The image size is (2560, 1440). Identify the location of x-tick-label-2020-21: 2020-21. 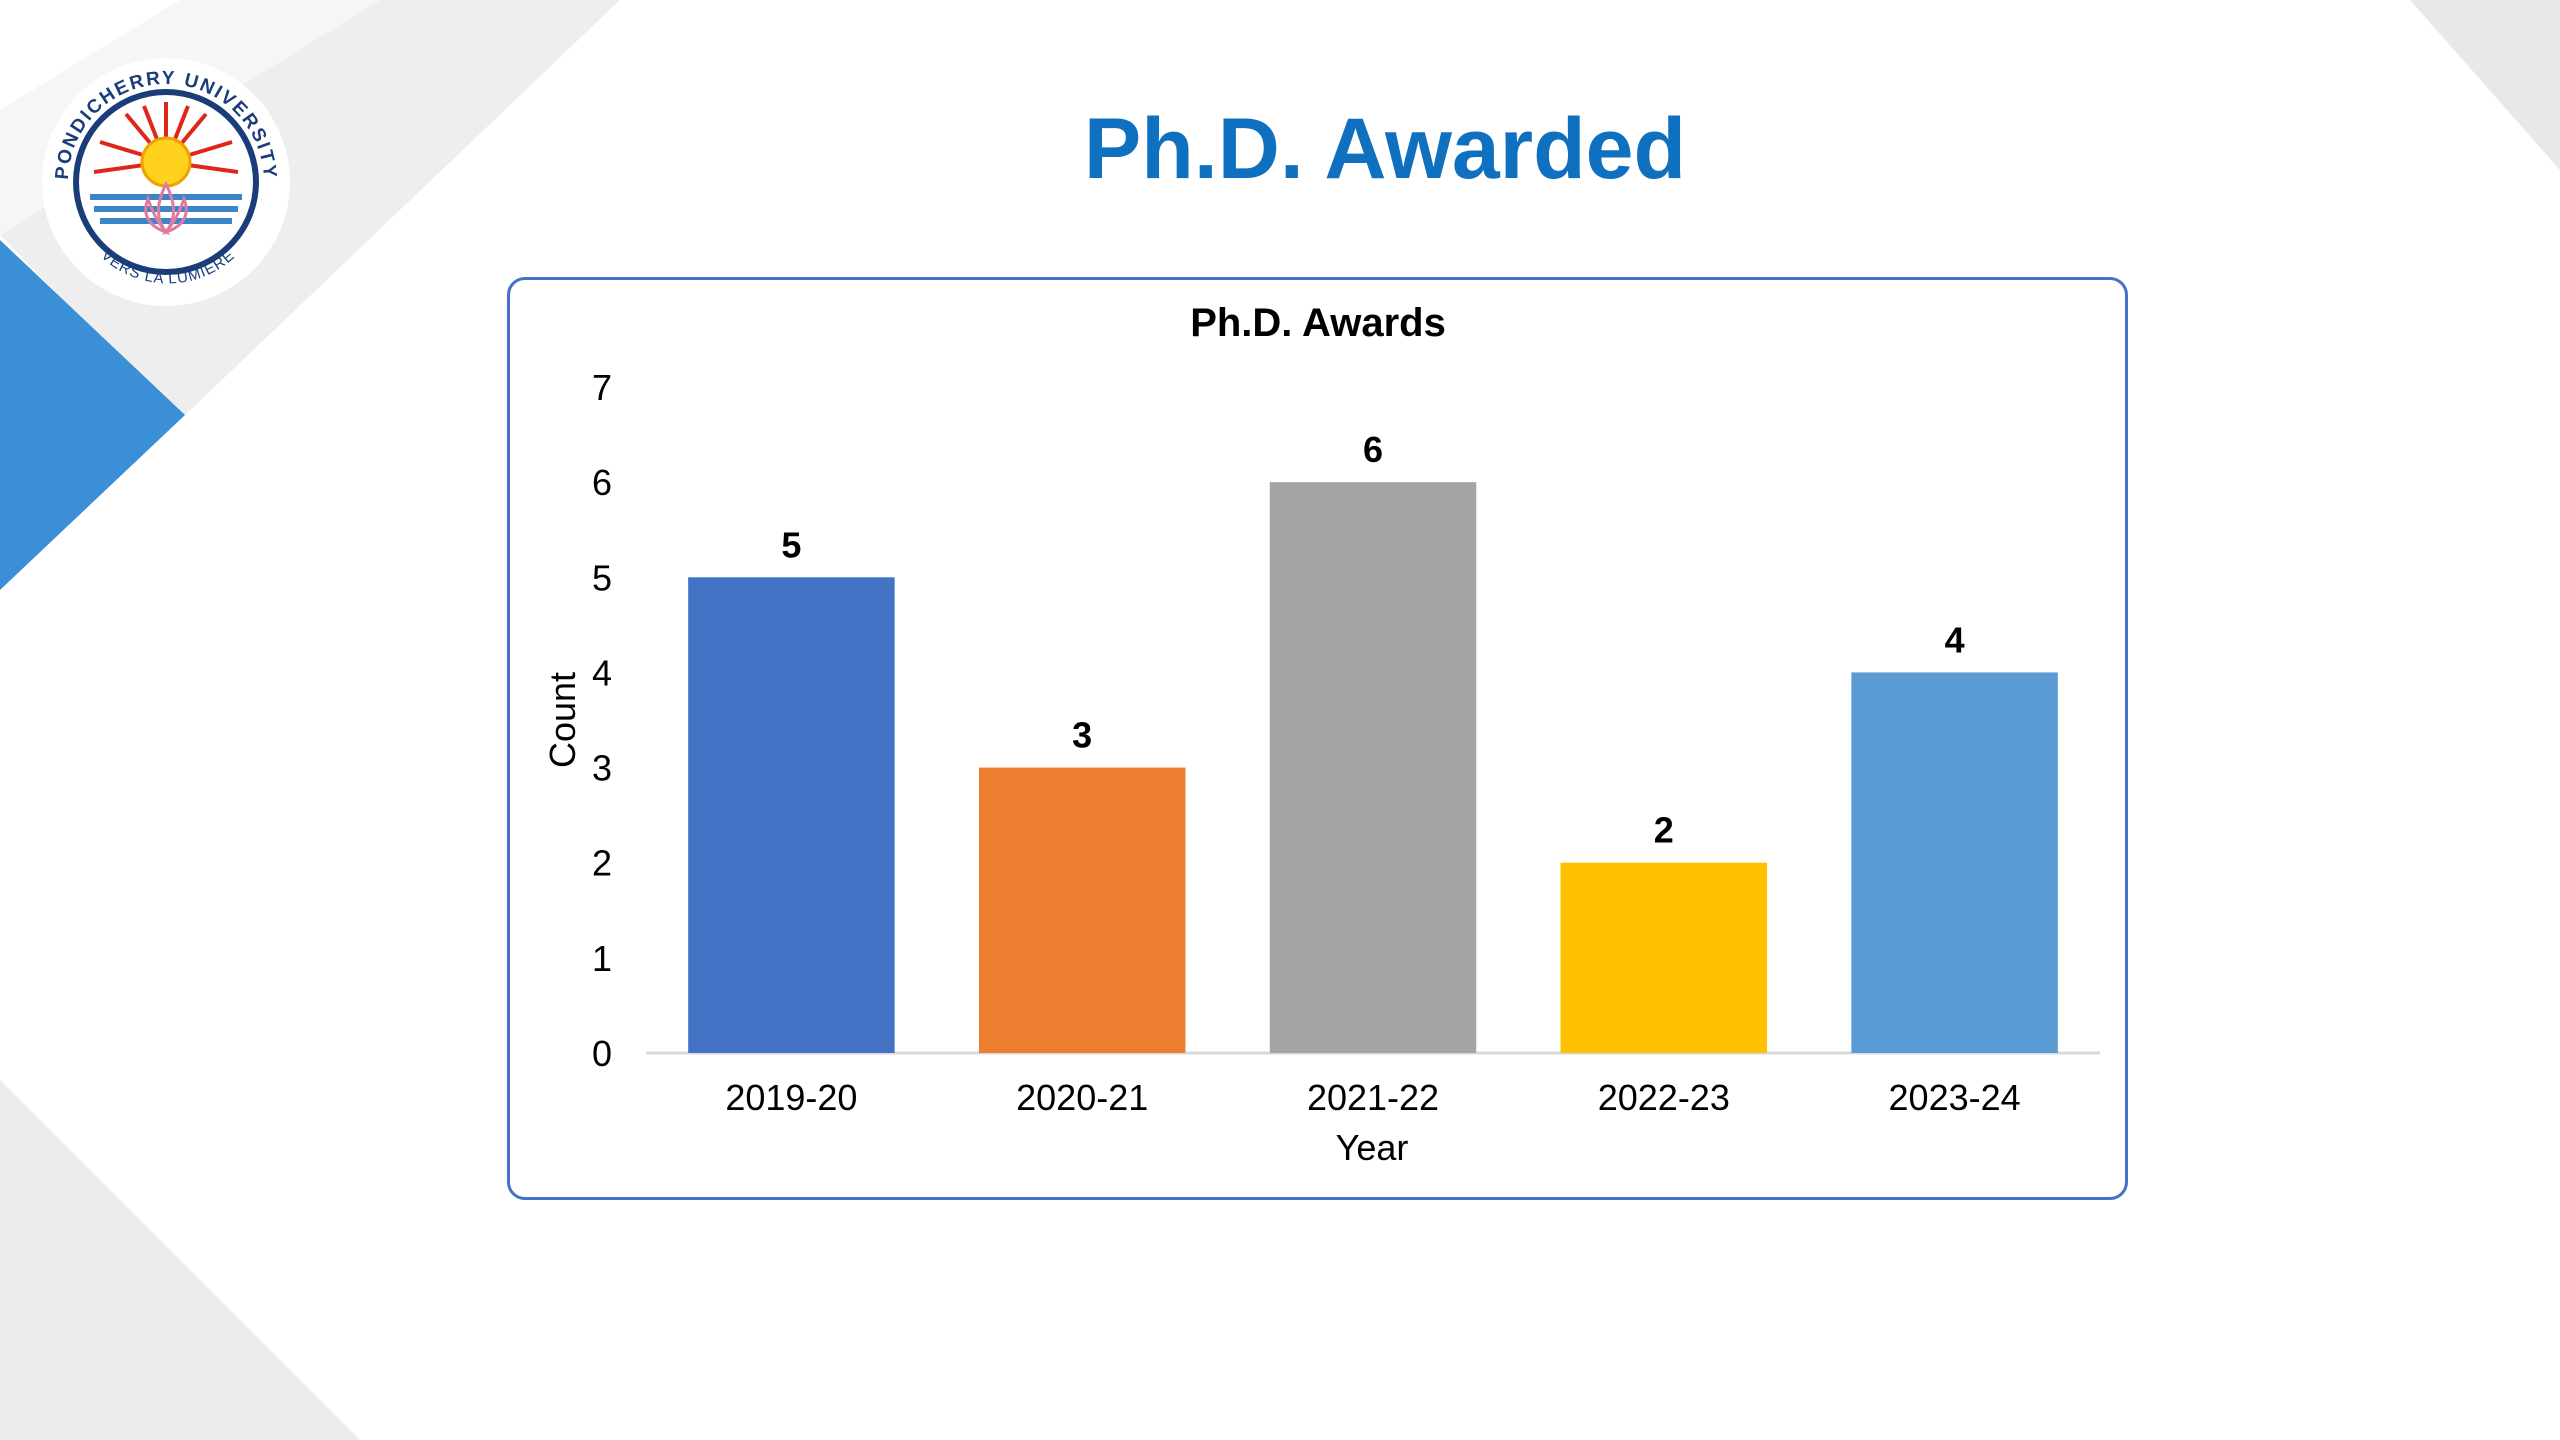
(1082, 1097).